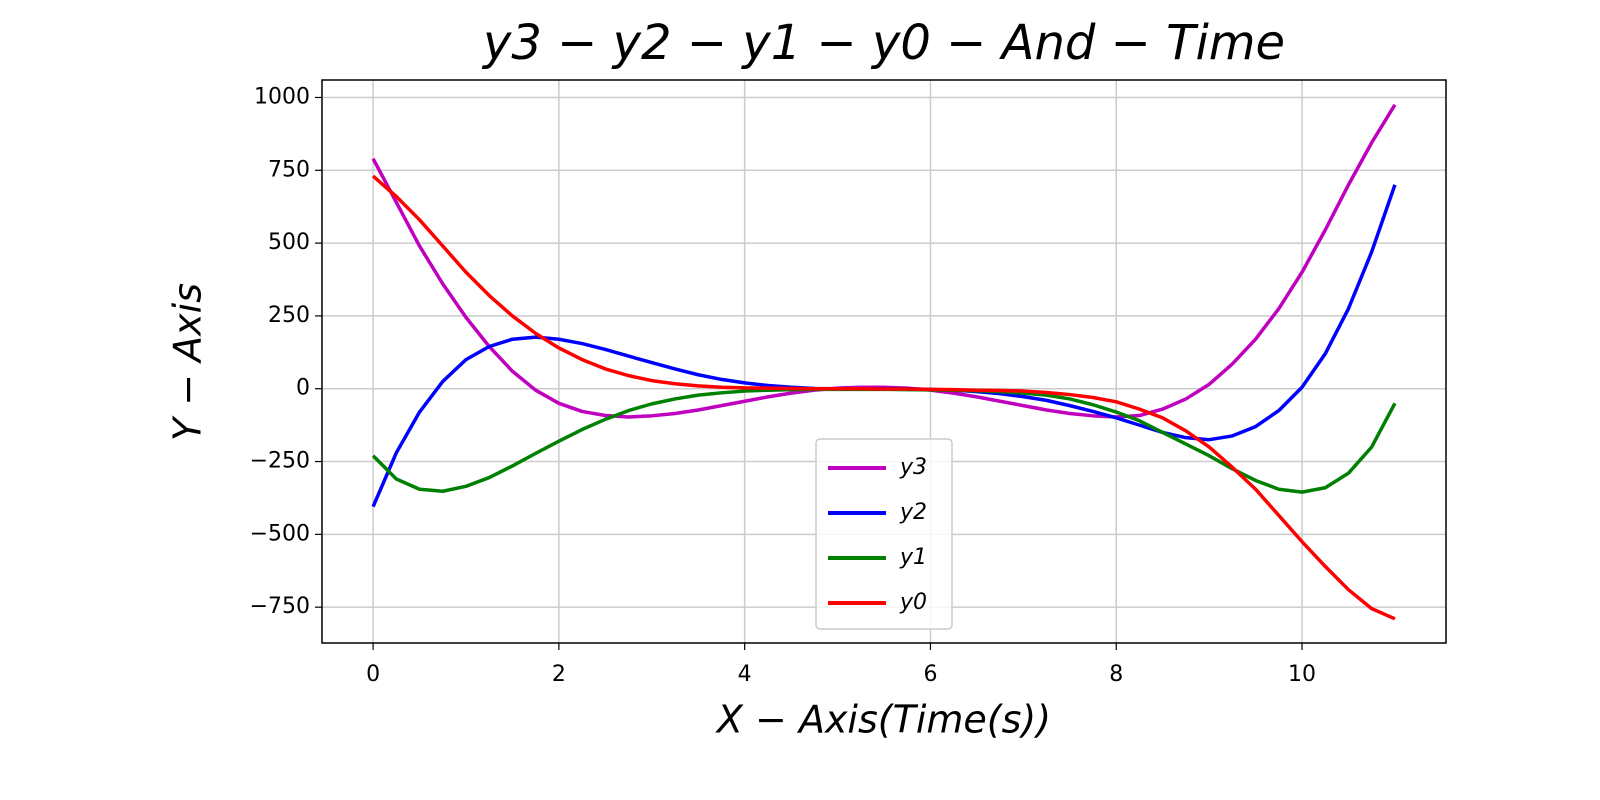 This screenshot has width=1600, height=800. What do you see at coordinates (745, 674) in the screenshot?
I see `x-tick-label: 4` at bounding box center [745, 674].